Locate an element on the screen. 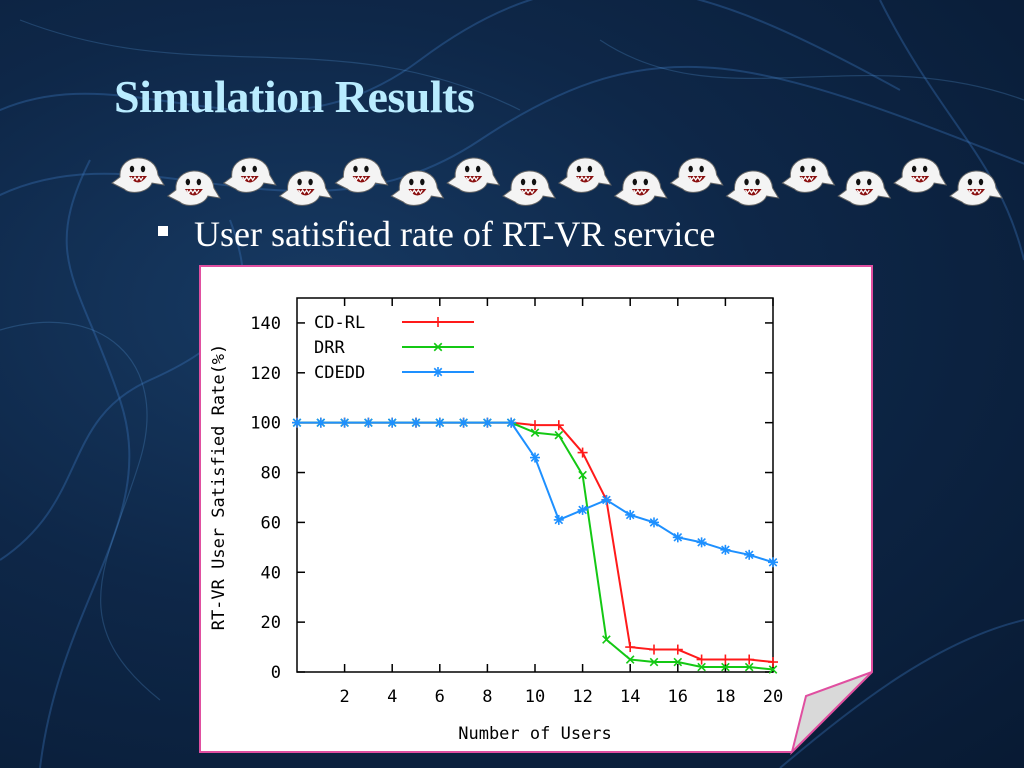 The image size is (1024, 768). y-axis-label: RT-VR User Satisfied Rate(%) is located at coordinates (219, 487).